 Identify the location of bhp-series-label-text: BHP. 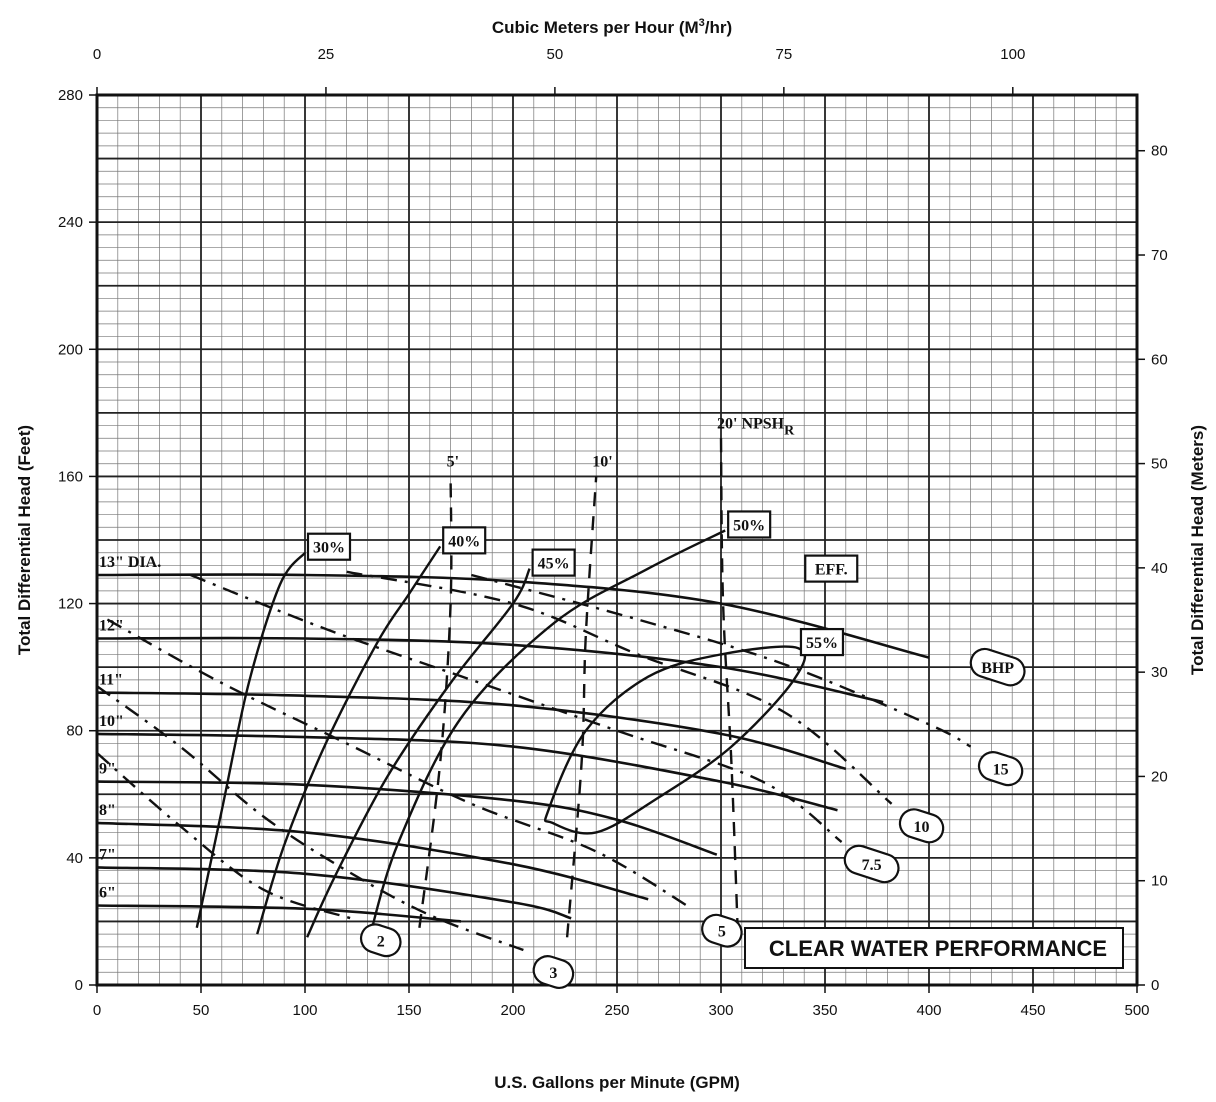
(997, 668).